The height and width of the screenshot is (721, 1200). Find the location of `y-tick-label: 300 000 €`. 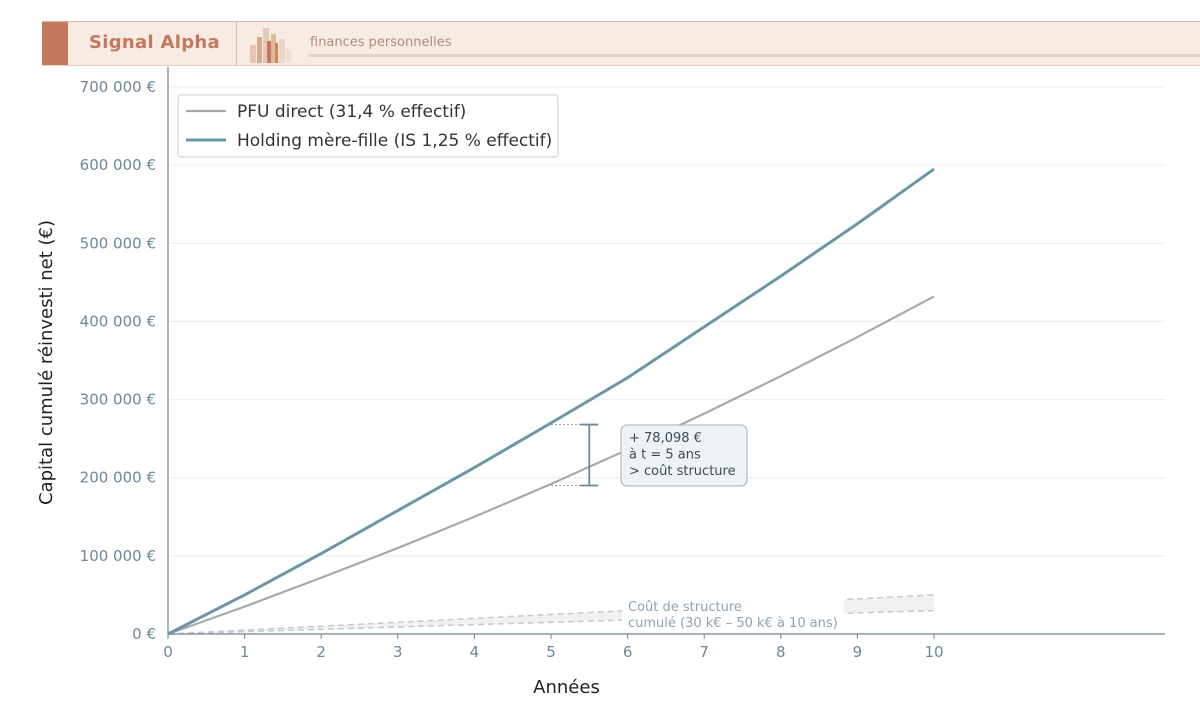

y-tick-label: 300 000 € is located at coordinates (118, 400).